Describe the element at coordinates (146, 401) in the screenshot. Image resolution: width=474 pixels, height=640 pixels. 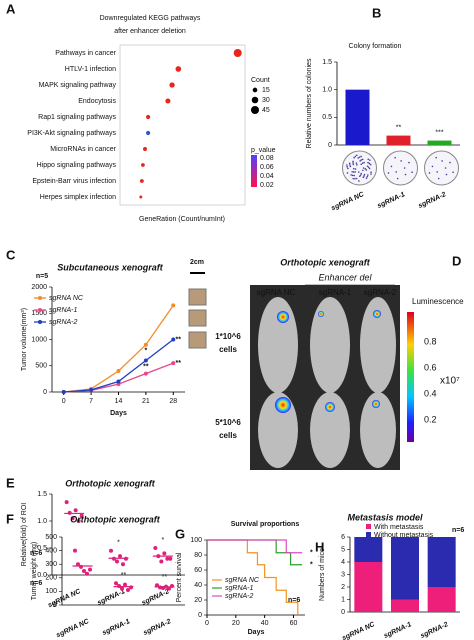
I see `x-tick-label: 21` at that location.